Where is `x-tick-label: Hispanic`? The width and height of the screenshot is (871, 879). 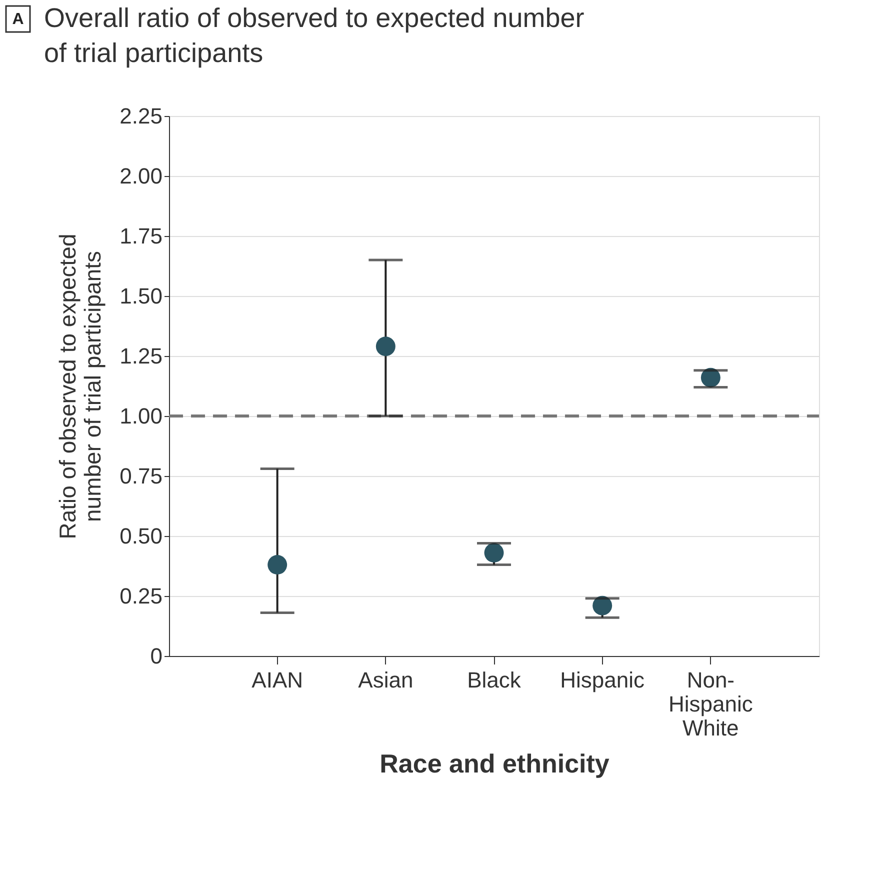 x-tick-label: Hispanic is located at coordinates (602, 680).